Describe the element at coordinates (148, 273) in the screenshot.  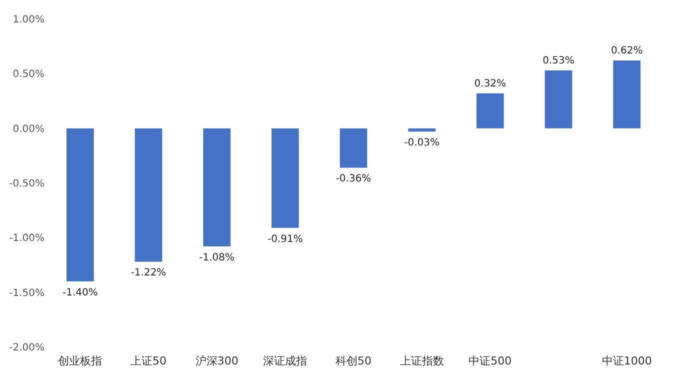
I see `data-label: -1.22%` at that location.